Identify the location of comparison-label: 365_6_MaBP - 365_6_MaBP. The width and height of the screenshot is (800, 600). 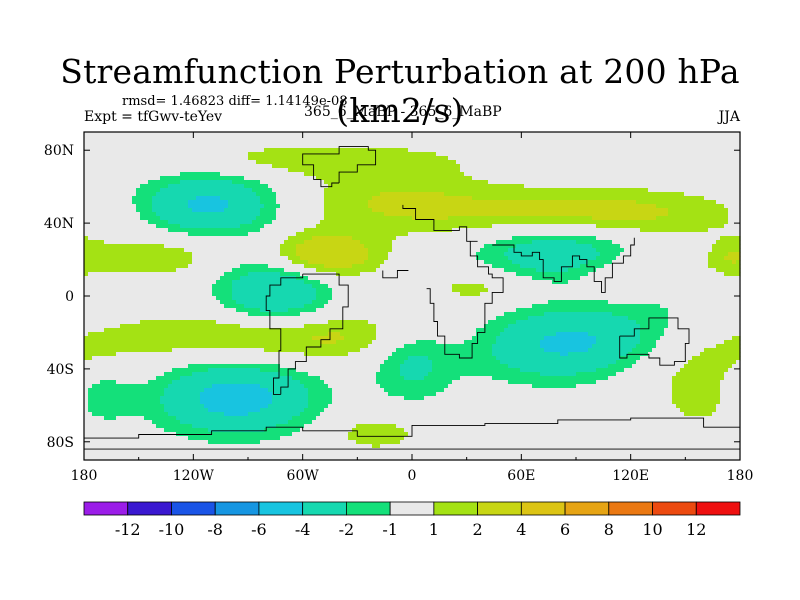
(403, 112).